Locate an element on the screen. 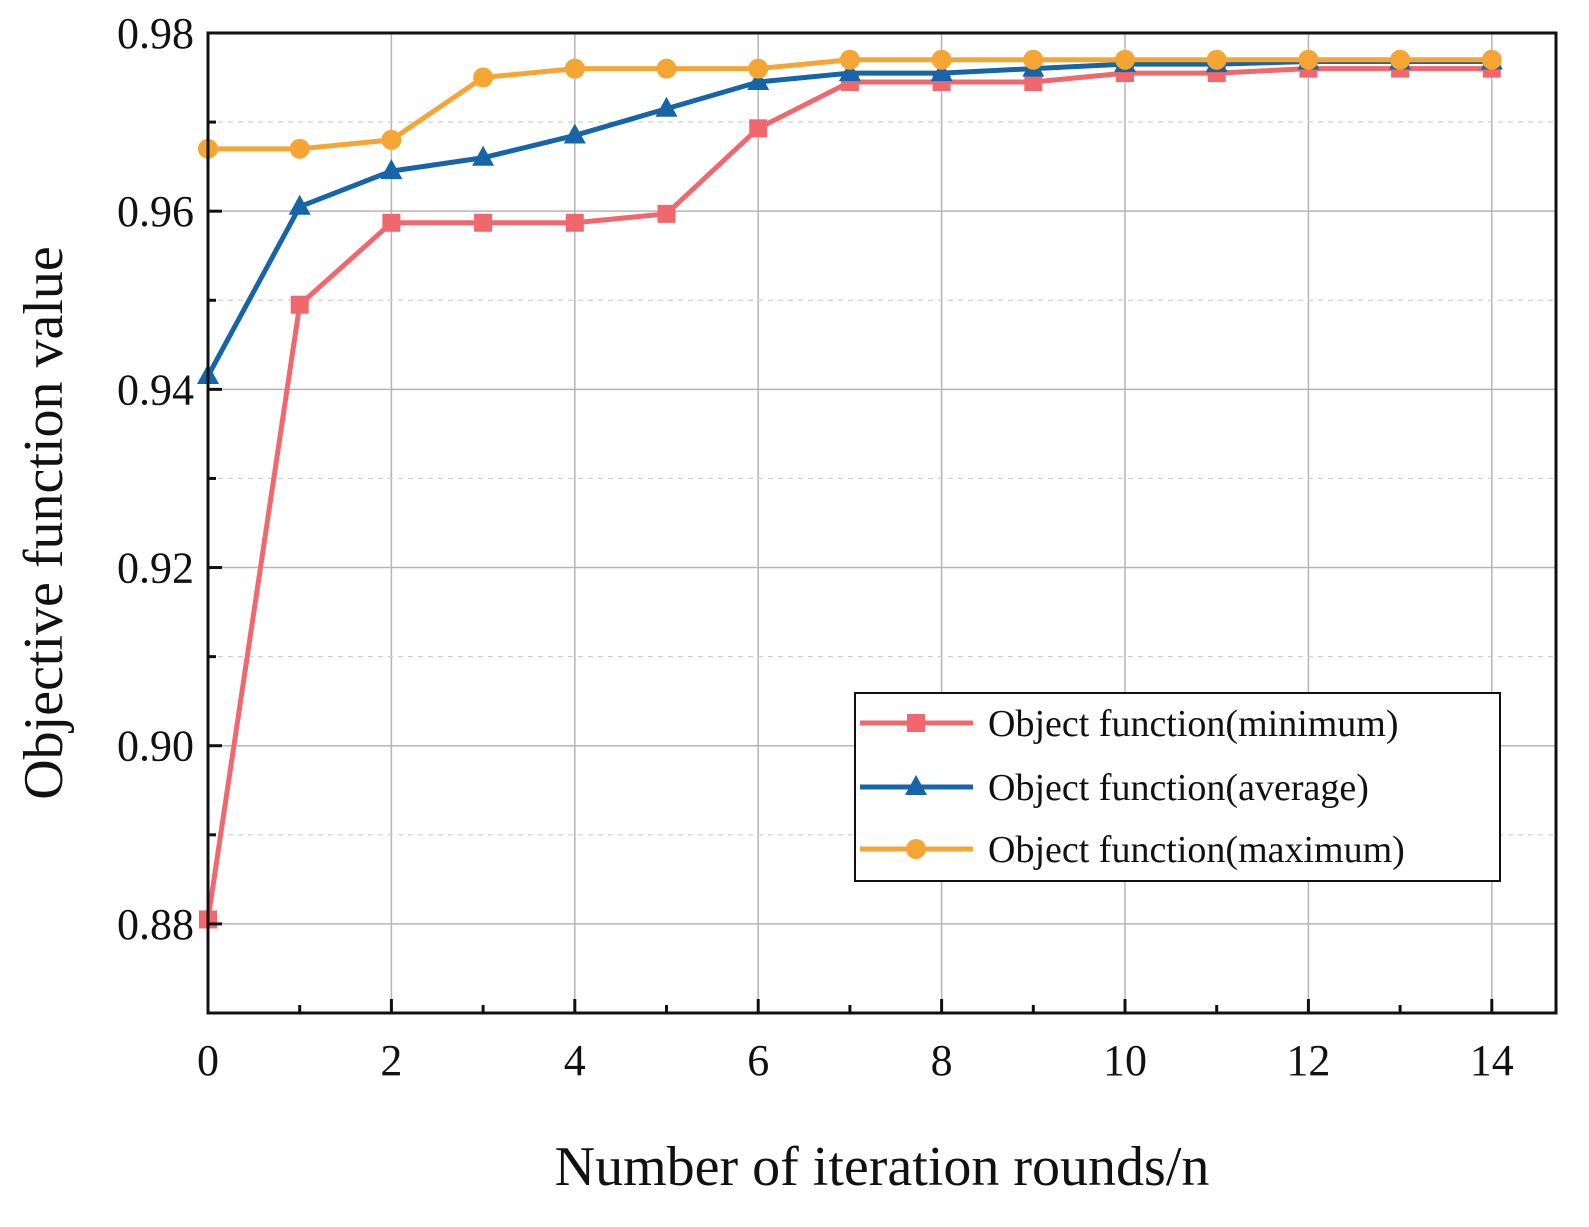  x-tick-label: 10 is located at coordinates (1125, 1060).